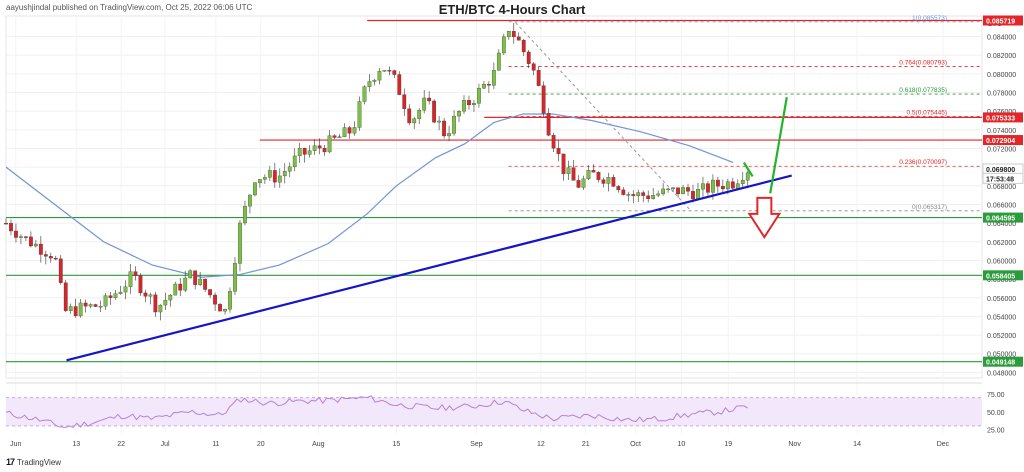 Image resolution: width=1024 pixels, height=472 pixels. I want to click on y-tick-label: 0.084000, so click(1001, 38).